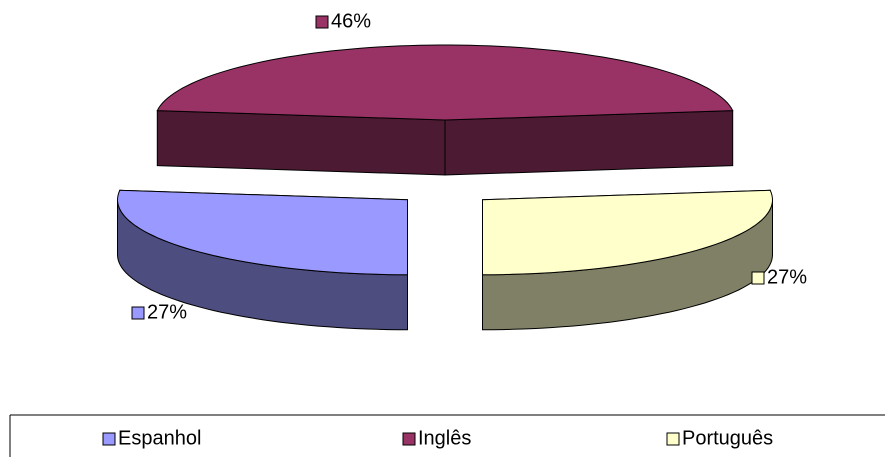 The width and height of the screenshot is (885, 457). I want to click on legend-label: Inglês, so click(444, 438).